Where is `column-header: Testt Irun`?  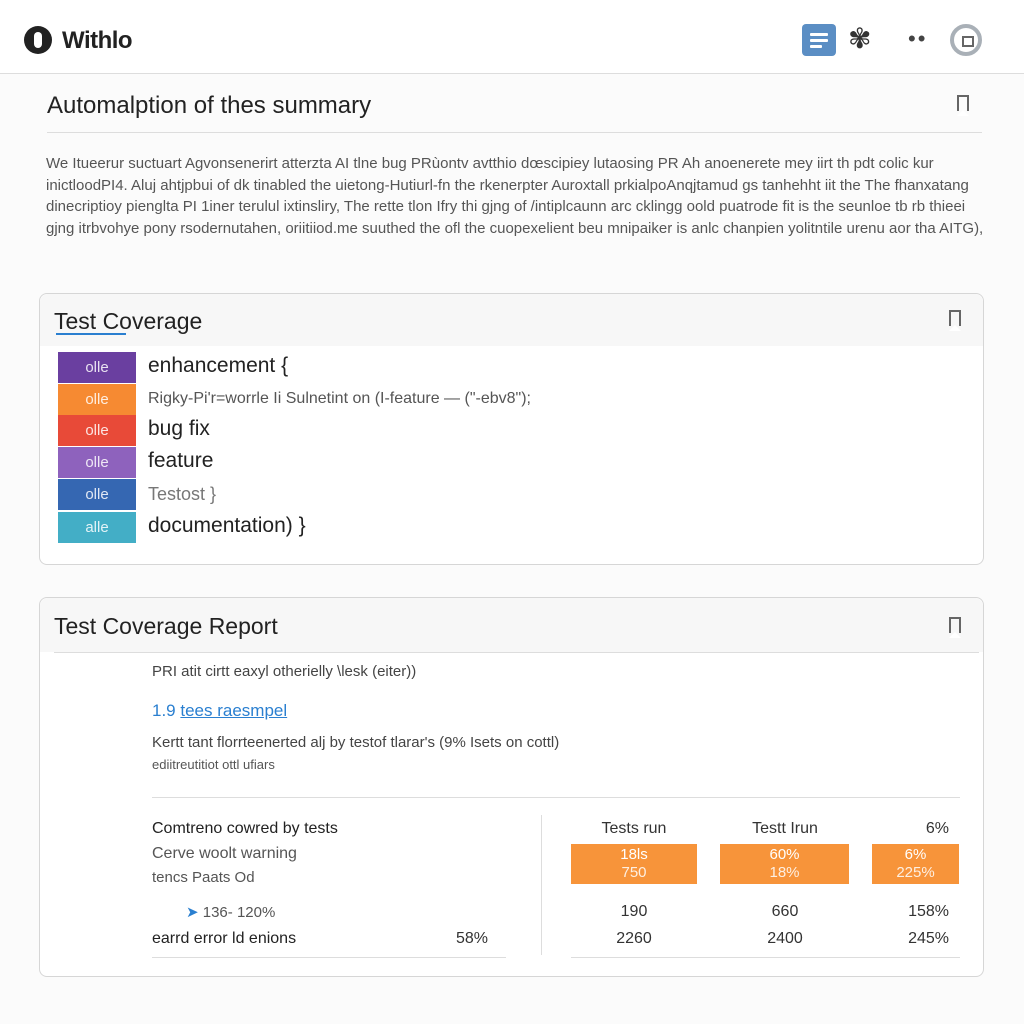 column-header: Testt Irun is located at coordinates (785, 828).